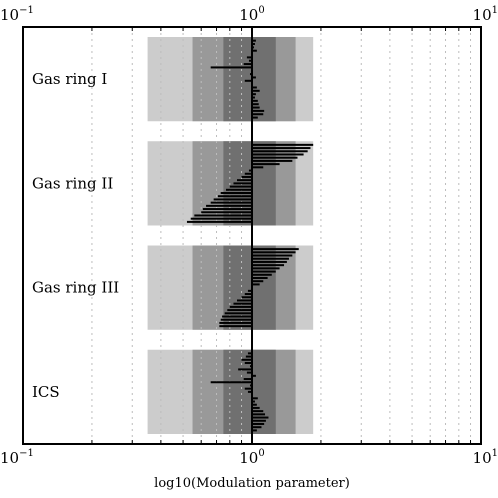  What do you see at coordinates (75, 288) in the screenshot?
I see `group-label: Gas ring III` at bounding box center [75, 288].